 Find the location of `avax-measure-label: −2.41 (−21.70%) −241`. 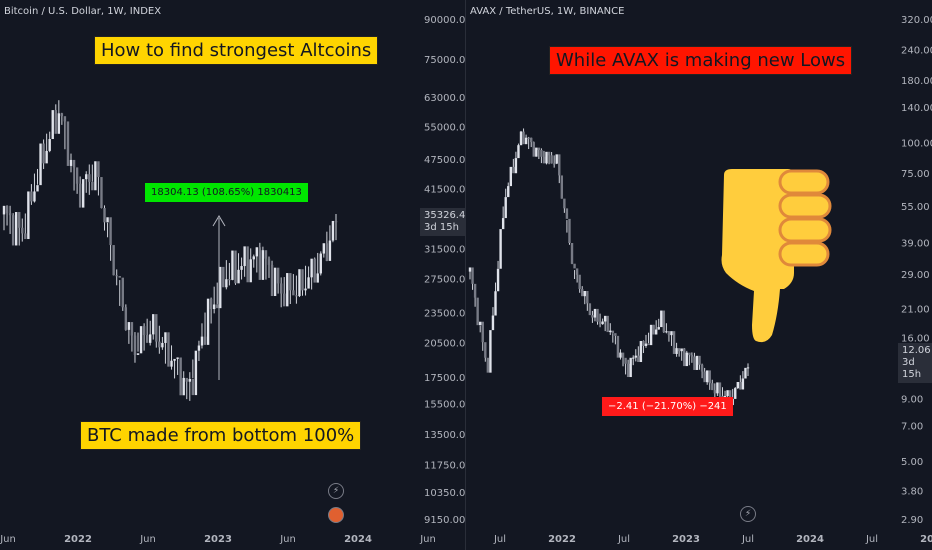

avax-measure-label: −2.41 (−21.70%) −241 is located at coordinates (667, 406).